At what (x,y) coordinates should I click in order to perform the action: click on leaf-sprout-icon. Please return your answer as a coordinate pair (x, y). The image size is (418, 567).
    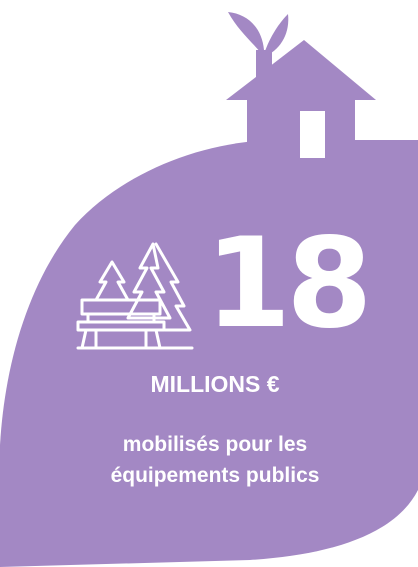
    Looking at the image, I should click on (258, 36).